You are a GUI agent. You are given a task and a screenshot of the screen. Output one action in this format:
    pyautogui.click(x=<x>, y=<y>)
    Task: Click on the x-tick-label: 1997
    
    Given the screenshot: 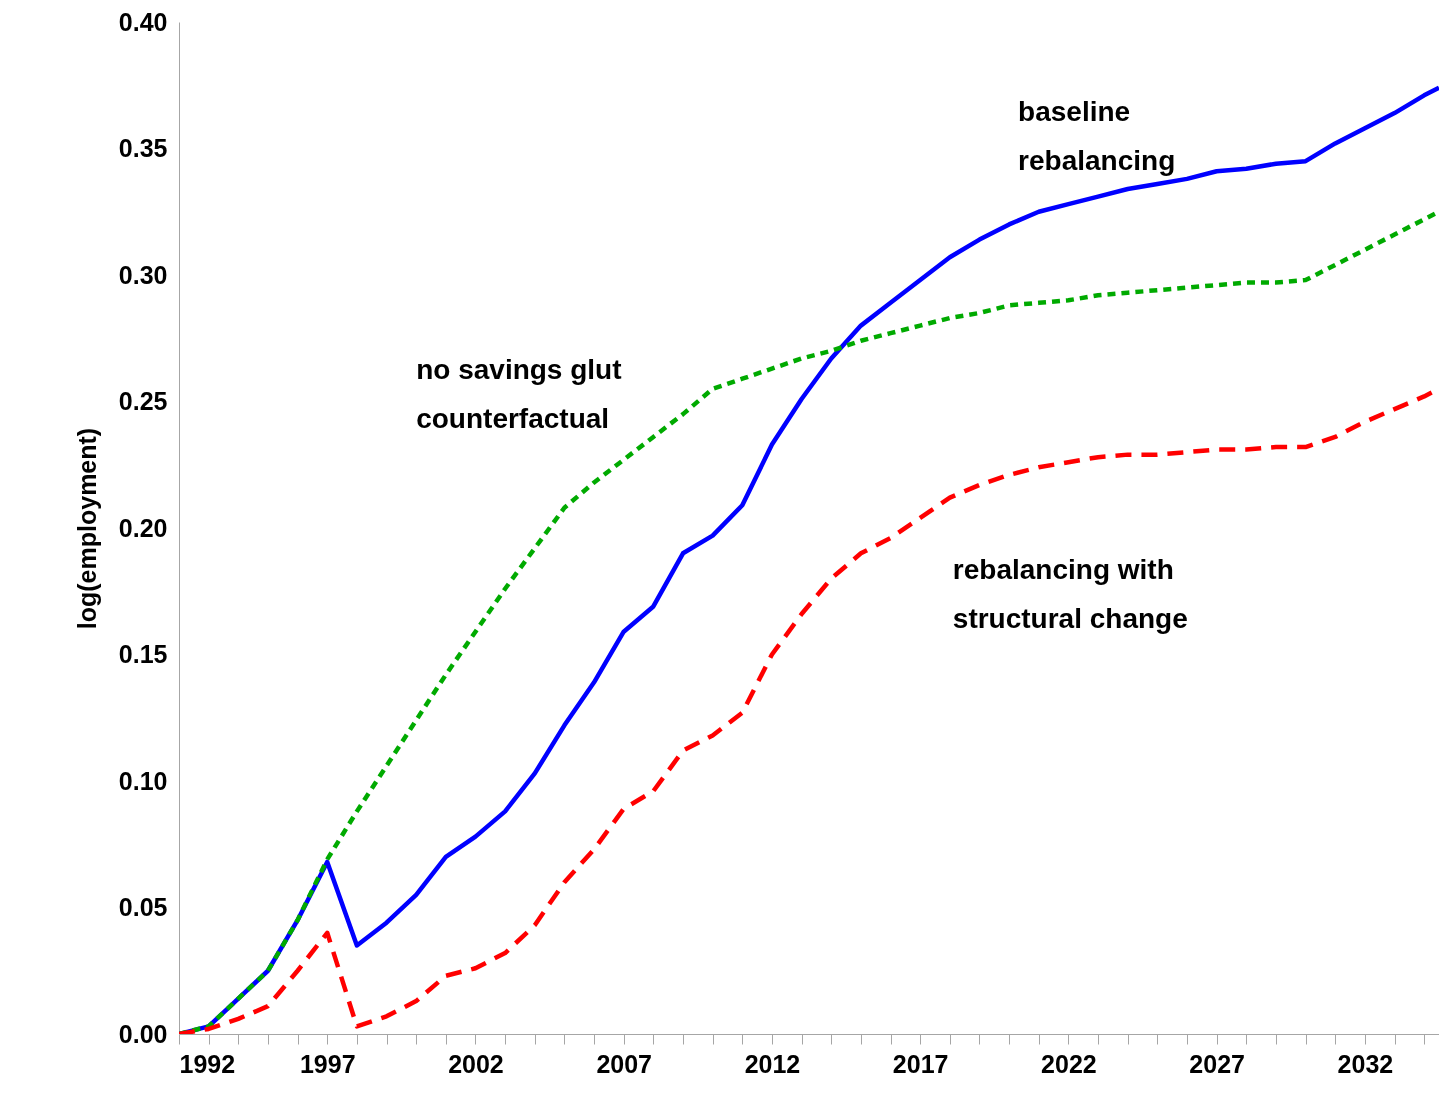 What is the action you would take?
    pyautogui.click(x=327, y=1063)
    